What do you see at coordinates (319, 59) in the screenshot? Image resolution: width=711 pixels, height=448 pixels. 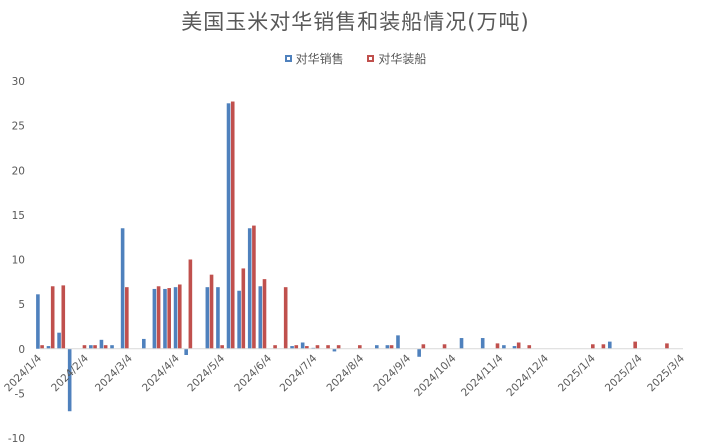 I see `legend-label-sales: 对华销售` at bounding box center [319, 59].